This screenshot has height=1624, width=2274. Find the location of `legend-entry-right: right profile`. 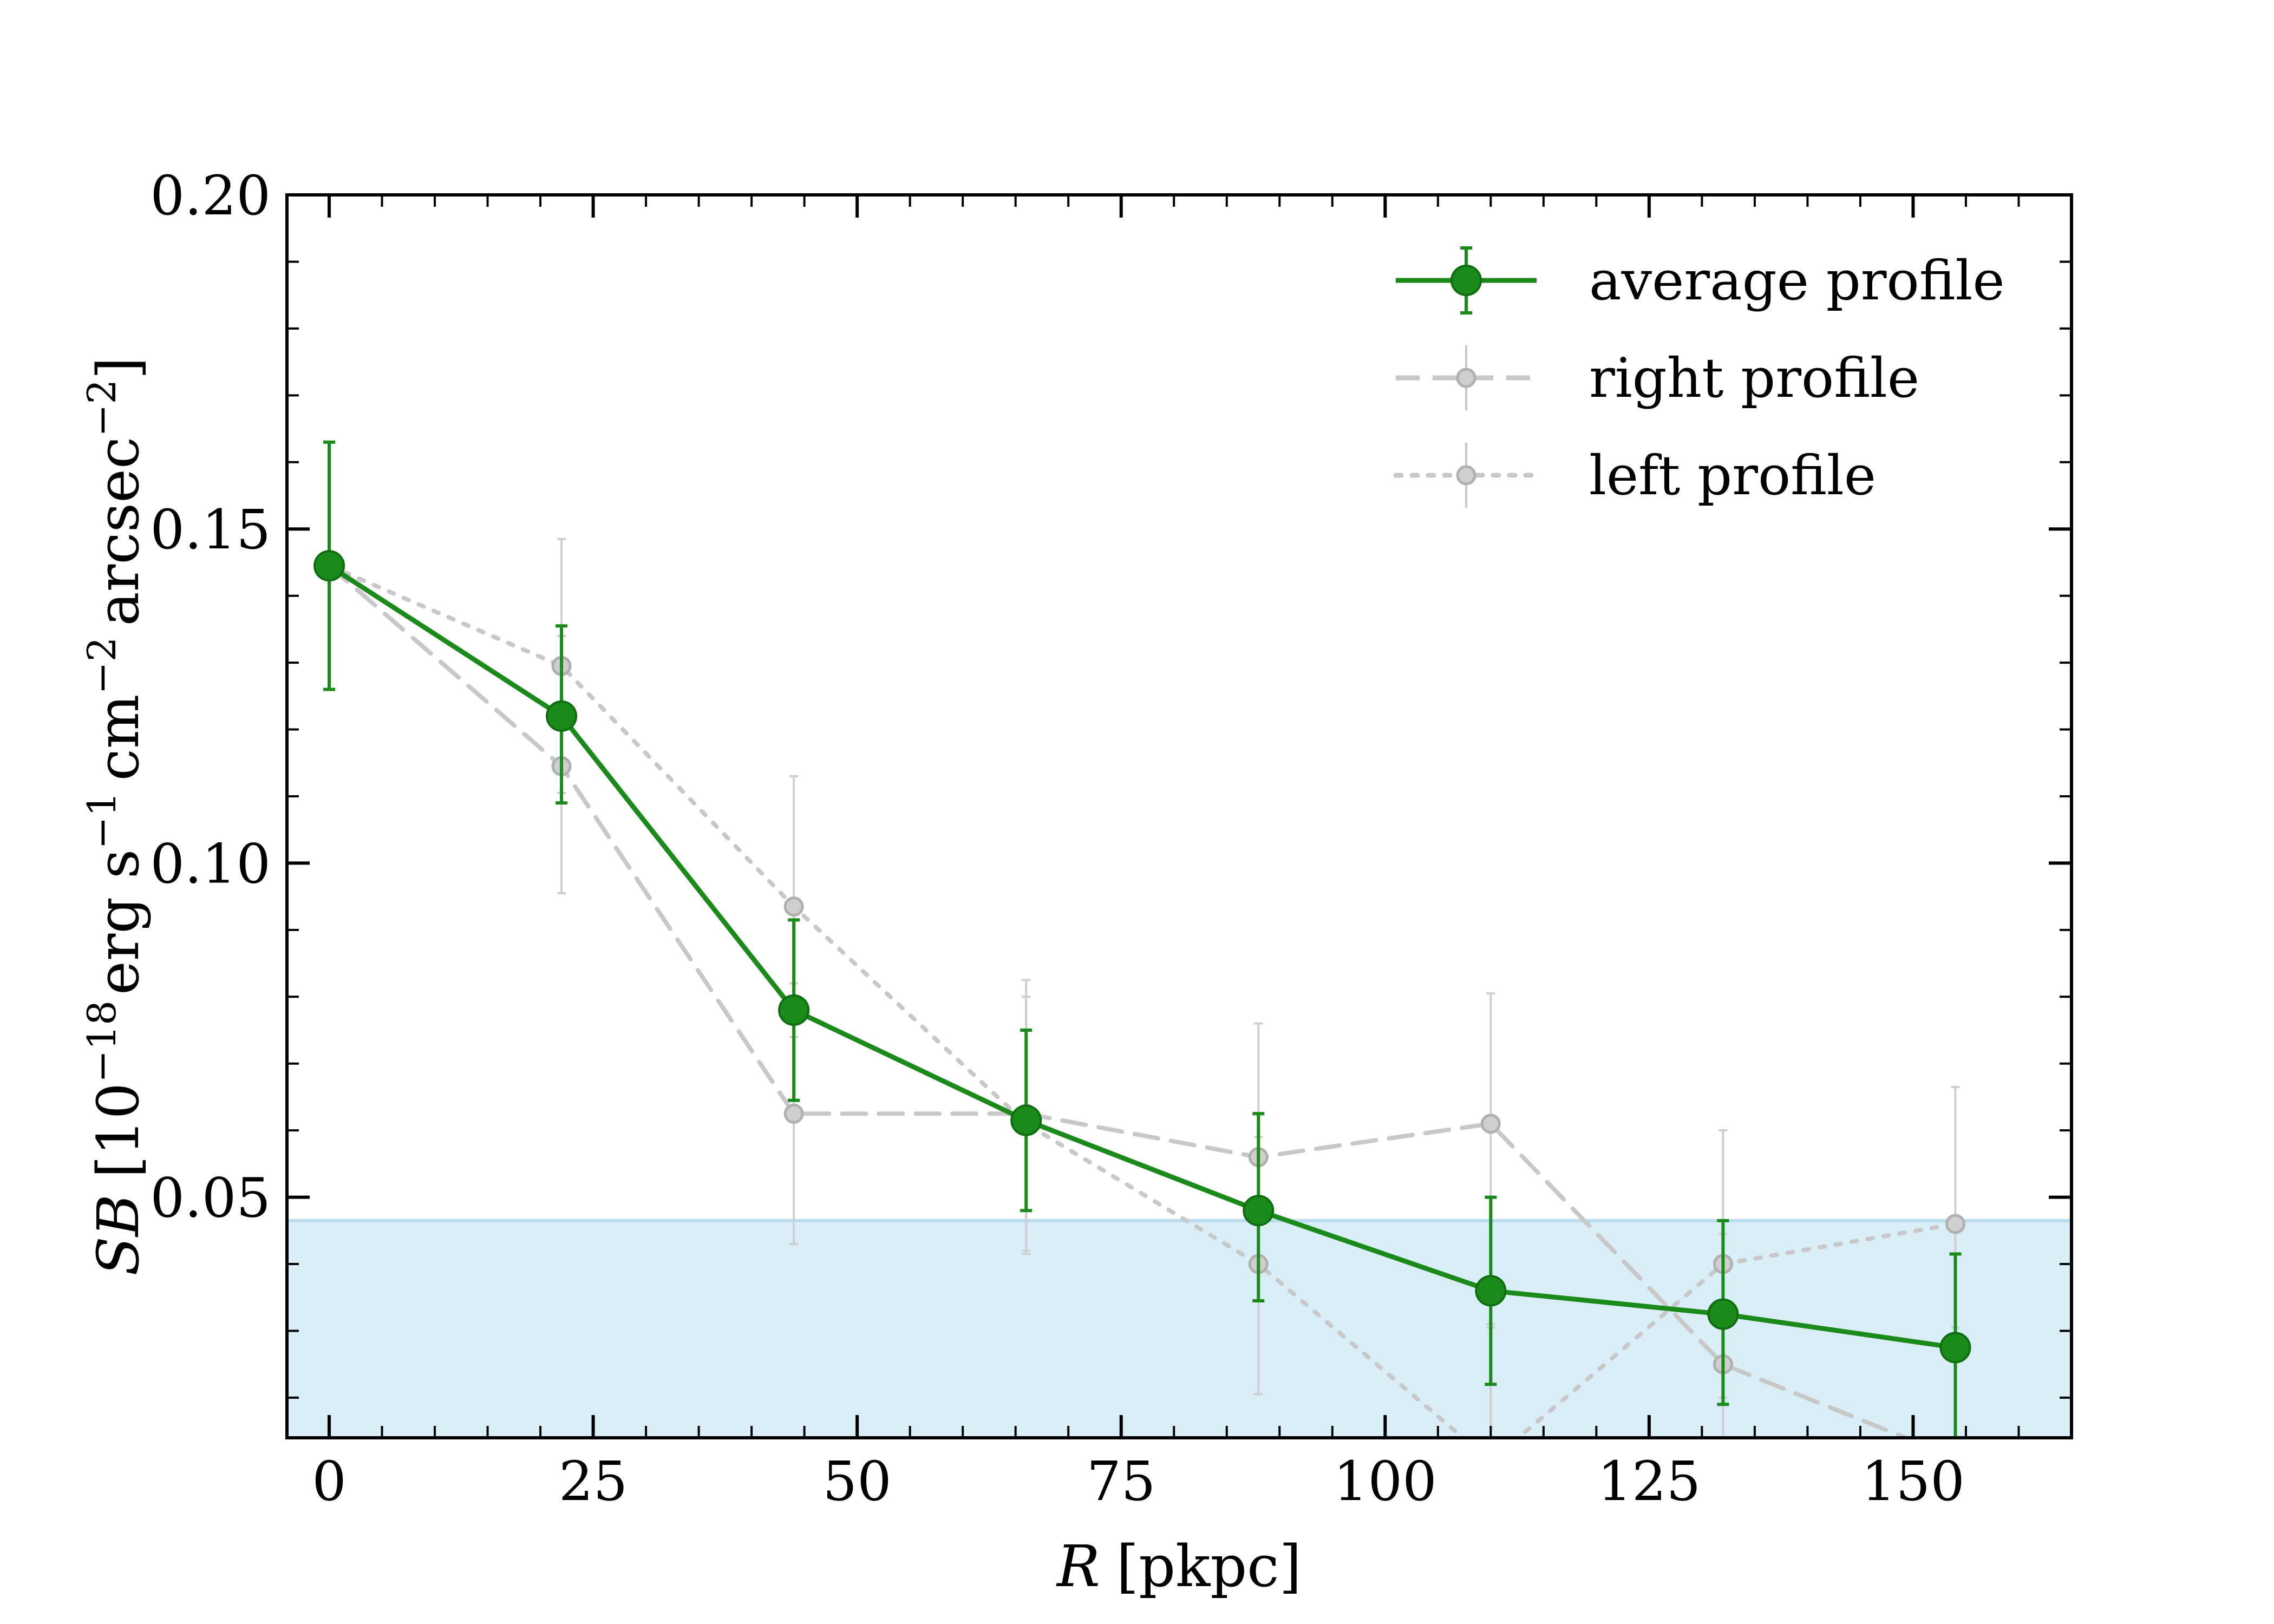

legend-entry-right: right profile is located at coordinates (1658, 377).